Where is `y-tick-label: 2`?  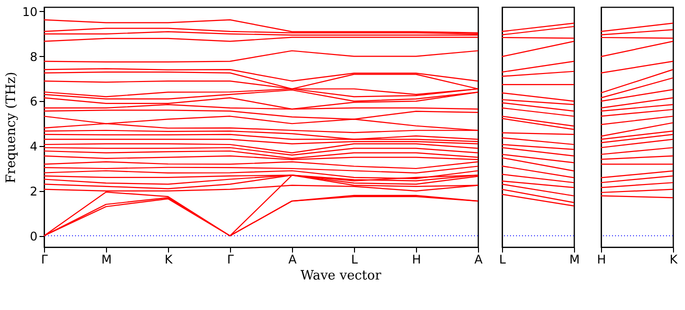 y-tick-label: 2 is located at coordinates (34, 191).